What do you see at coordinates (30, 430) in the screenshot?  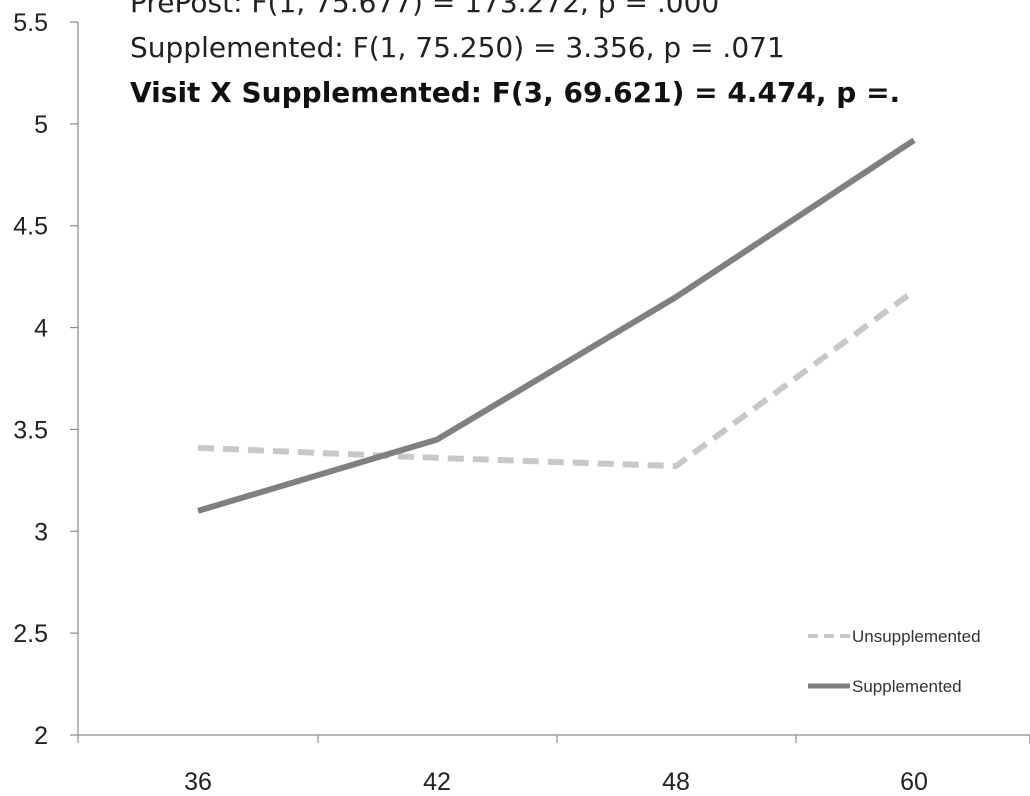 I see `y-tick-label: 3.5` at bounding box center [30, 430].